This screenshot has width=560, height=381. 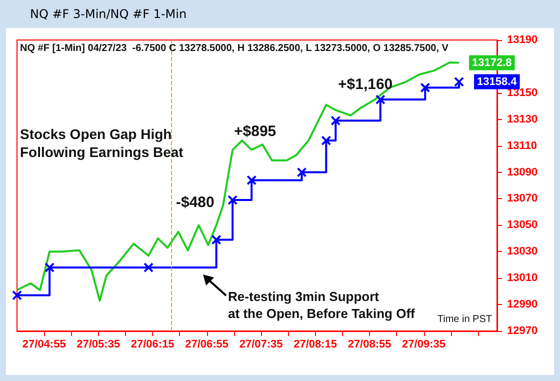 What do you see at coordinates (522, 304) in the screenshot?
I see `y-tick-label: 12990` at bounding box center [522, 304].